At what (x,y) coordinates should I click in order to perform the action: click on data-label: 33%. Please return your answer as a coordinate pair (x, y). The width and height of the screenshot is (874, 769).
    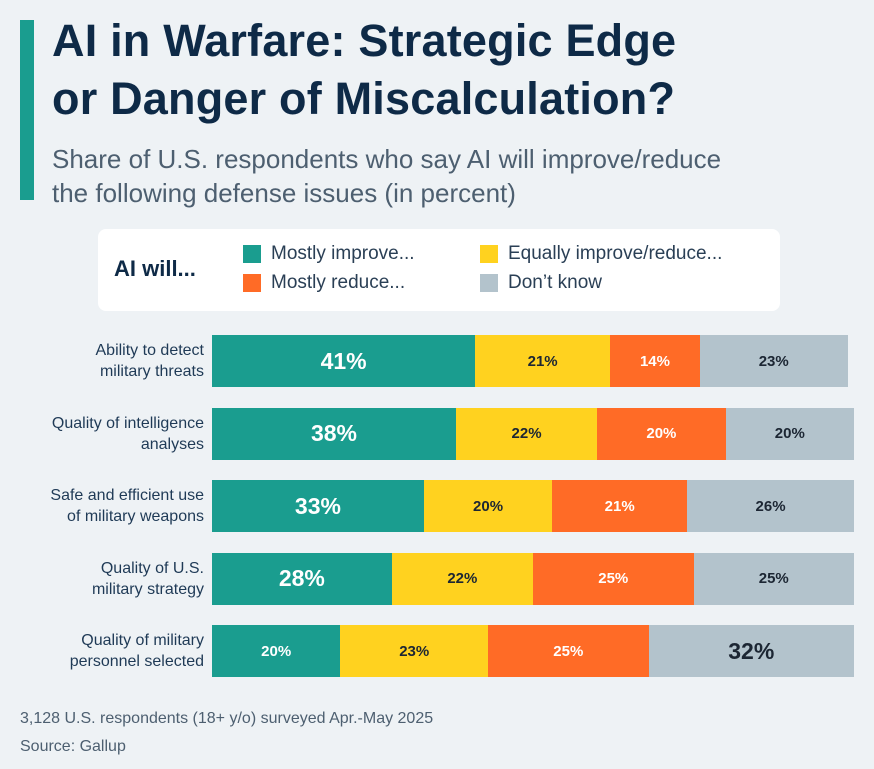
    Looking at the image, I should click on (317, 505).